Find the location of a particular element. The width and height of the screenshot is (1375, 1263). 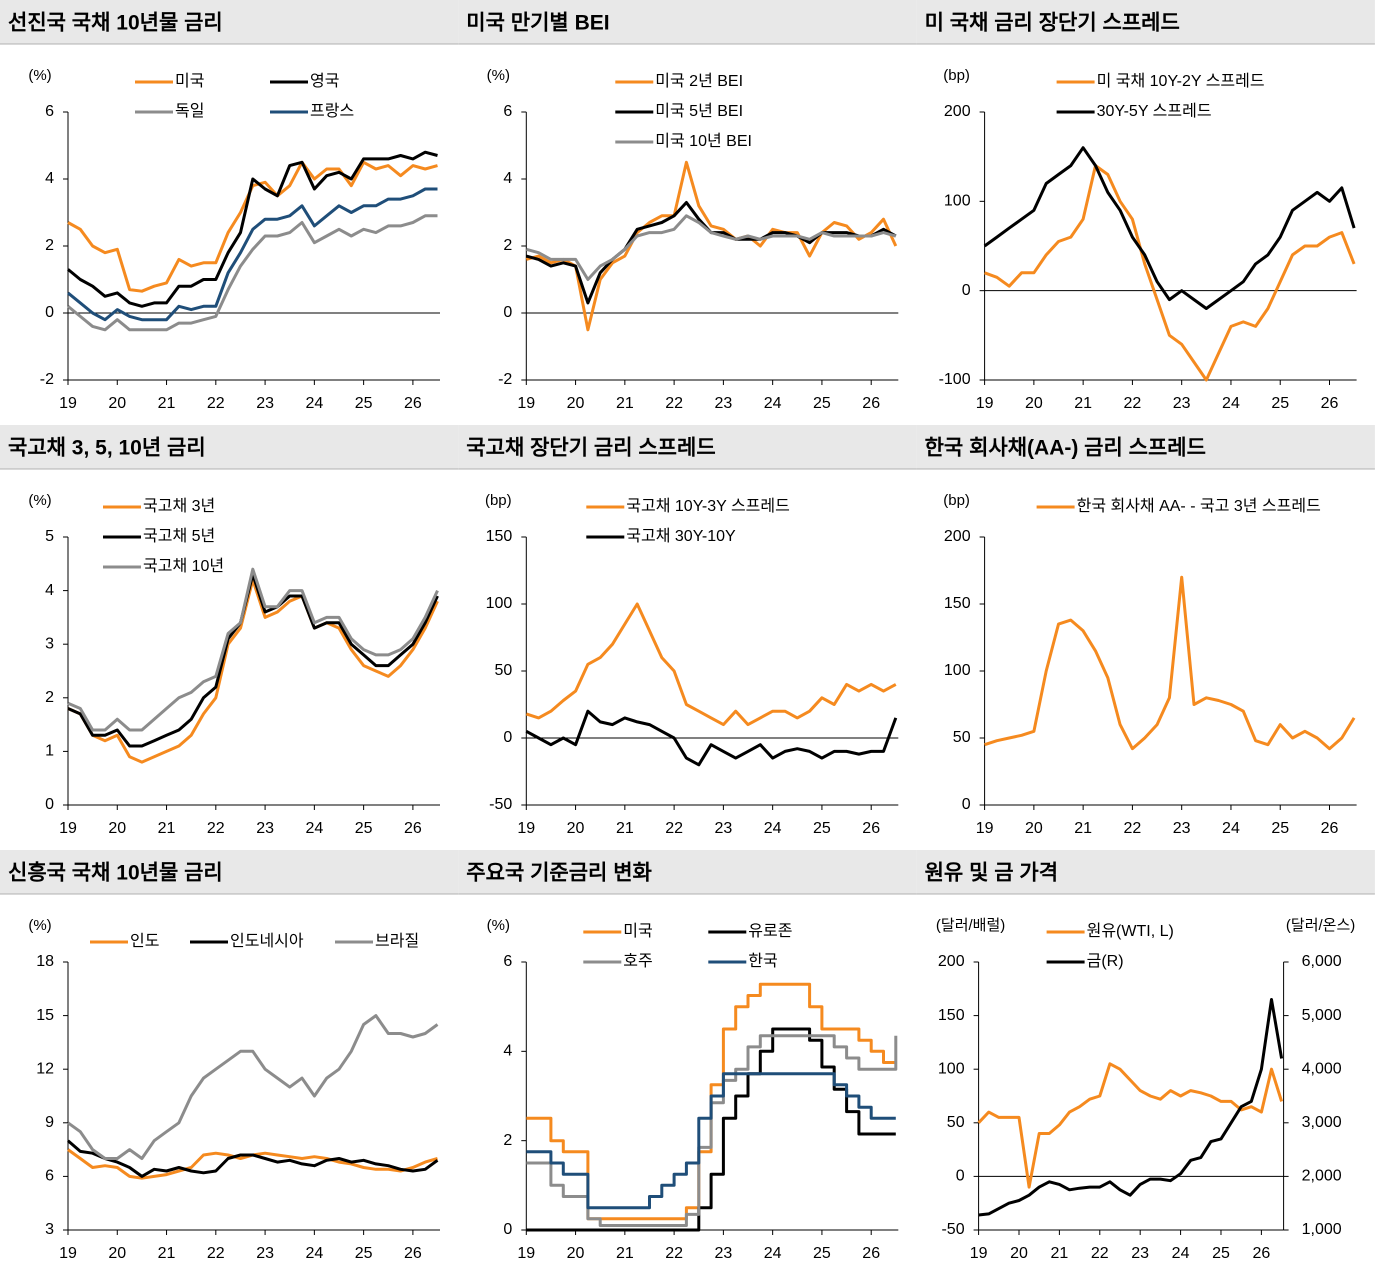

legend-label: 독일 is located at coordinates (189, 111).